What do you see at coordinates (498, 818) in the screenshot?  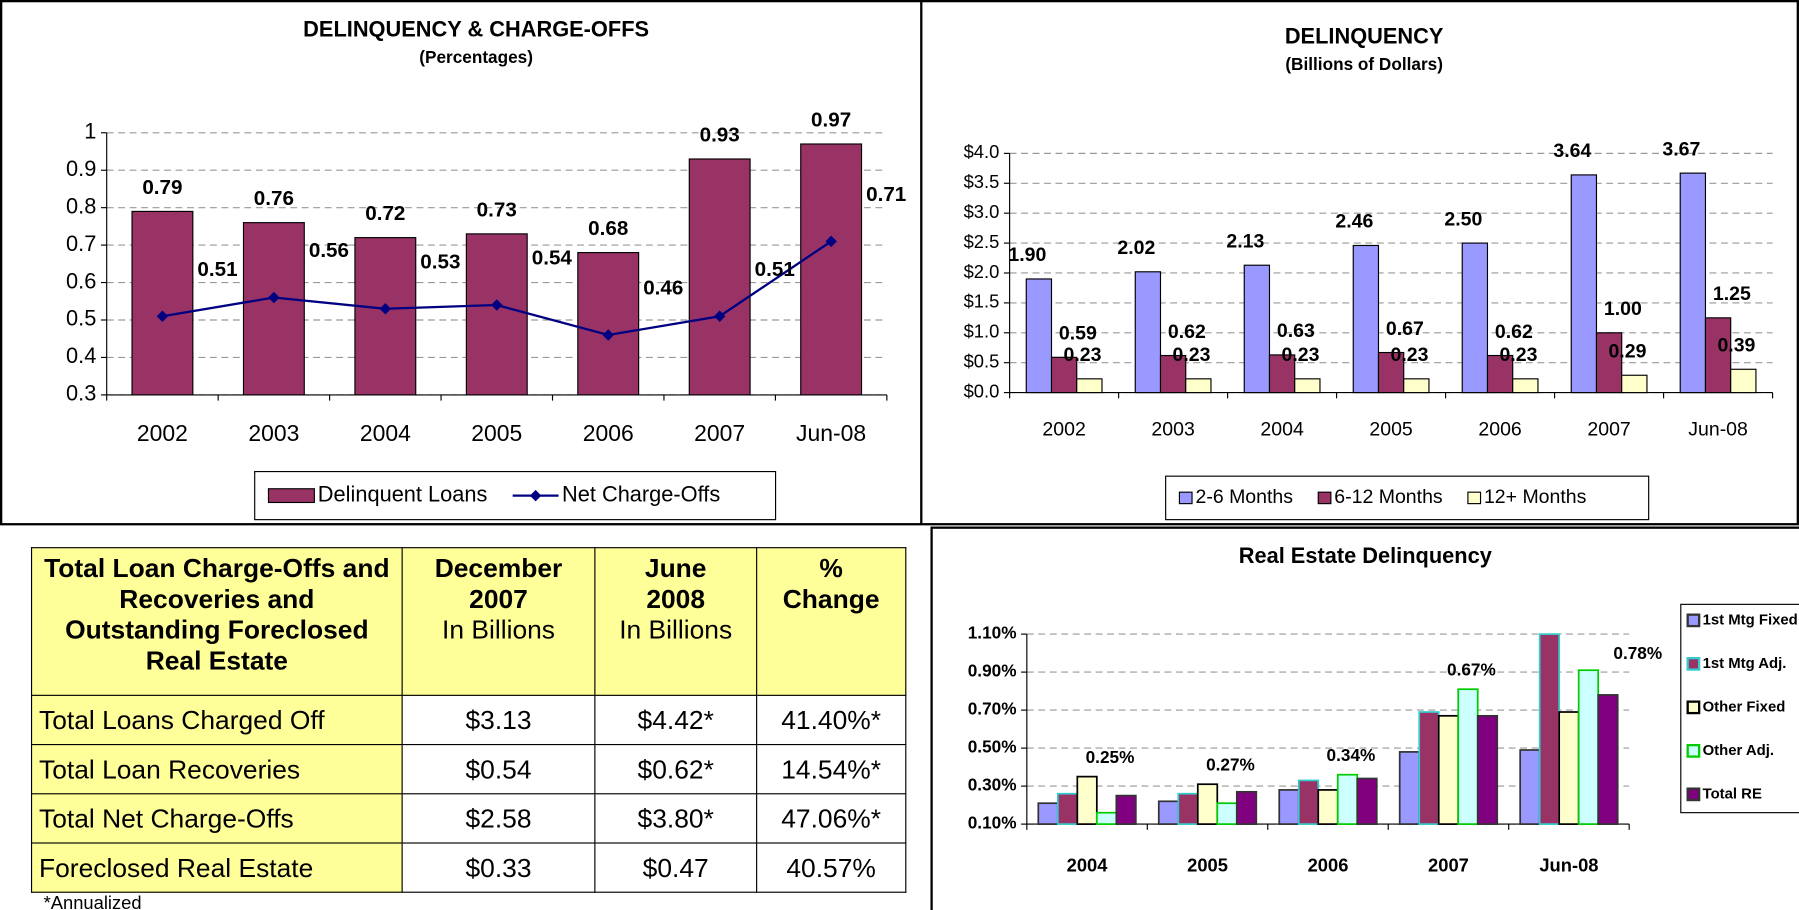 I see `table-cell: $2.58` at bounding box center [498, 818].